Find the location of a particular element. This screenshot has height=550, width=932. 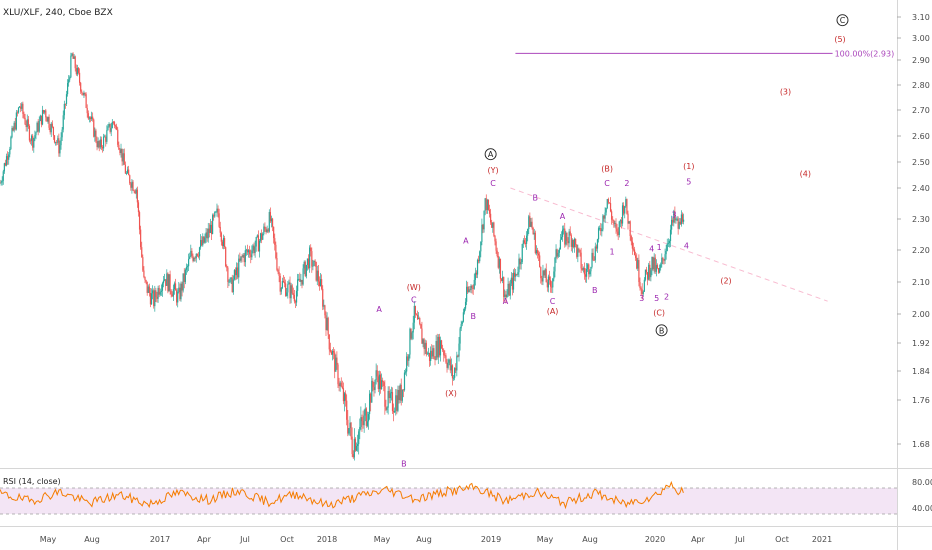

trendline is located at coordinates (669, 244).